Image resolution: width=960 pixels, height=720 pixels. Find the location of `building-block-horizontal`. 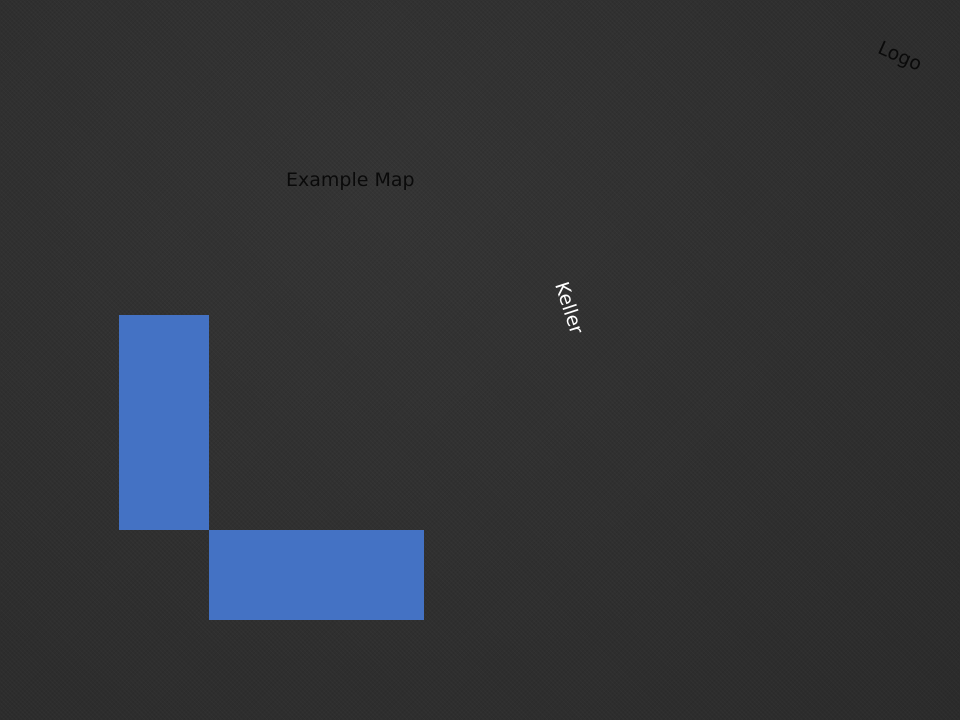

building-block-horizontal is located at coordinates (316, 575).